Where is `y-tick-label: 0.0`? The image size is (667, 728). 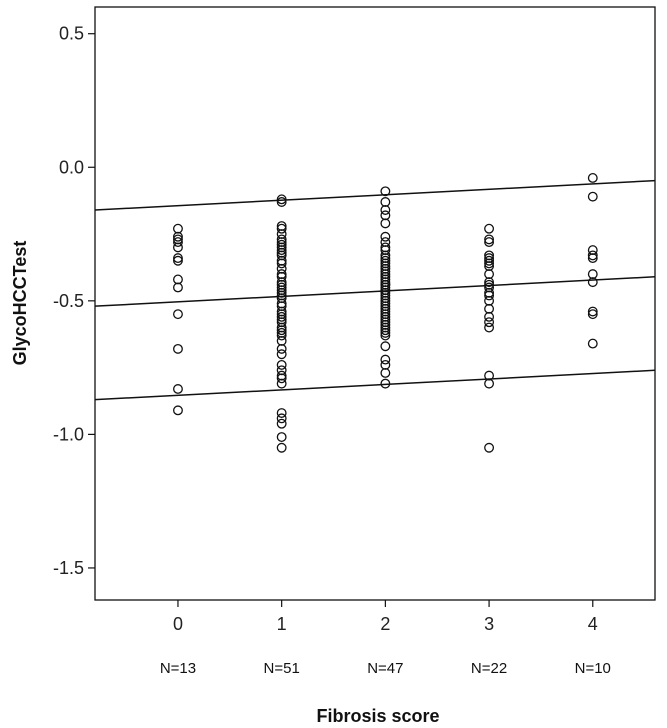 y-tick-label: 0.0 is located at coordinates (71, 167).